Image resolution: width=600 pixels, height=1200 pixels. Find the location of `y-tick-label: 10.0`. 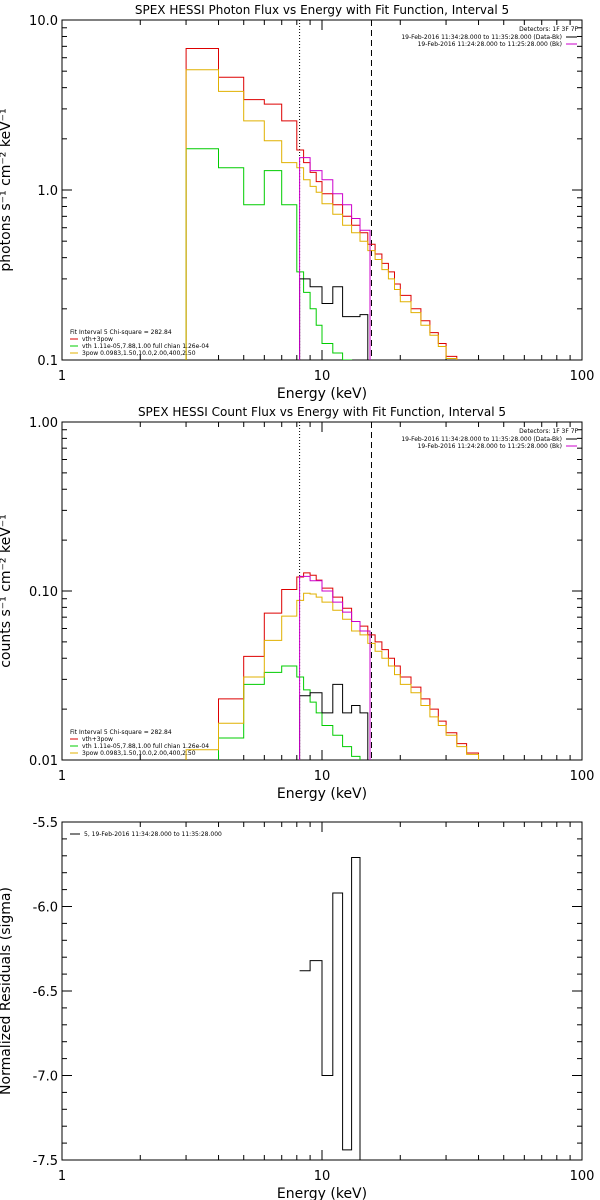

y-tick-label: 10.0 is located at coordinates (43, 21).